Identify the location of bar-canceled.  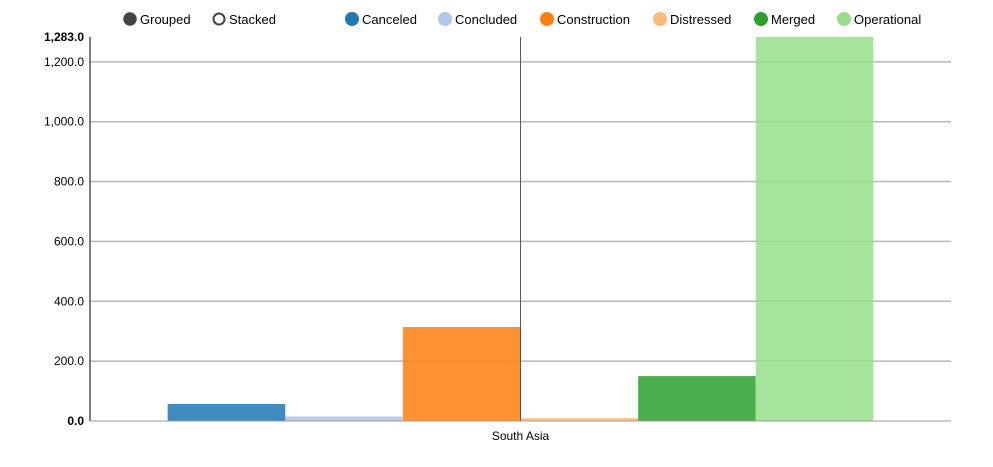
(226, 412).